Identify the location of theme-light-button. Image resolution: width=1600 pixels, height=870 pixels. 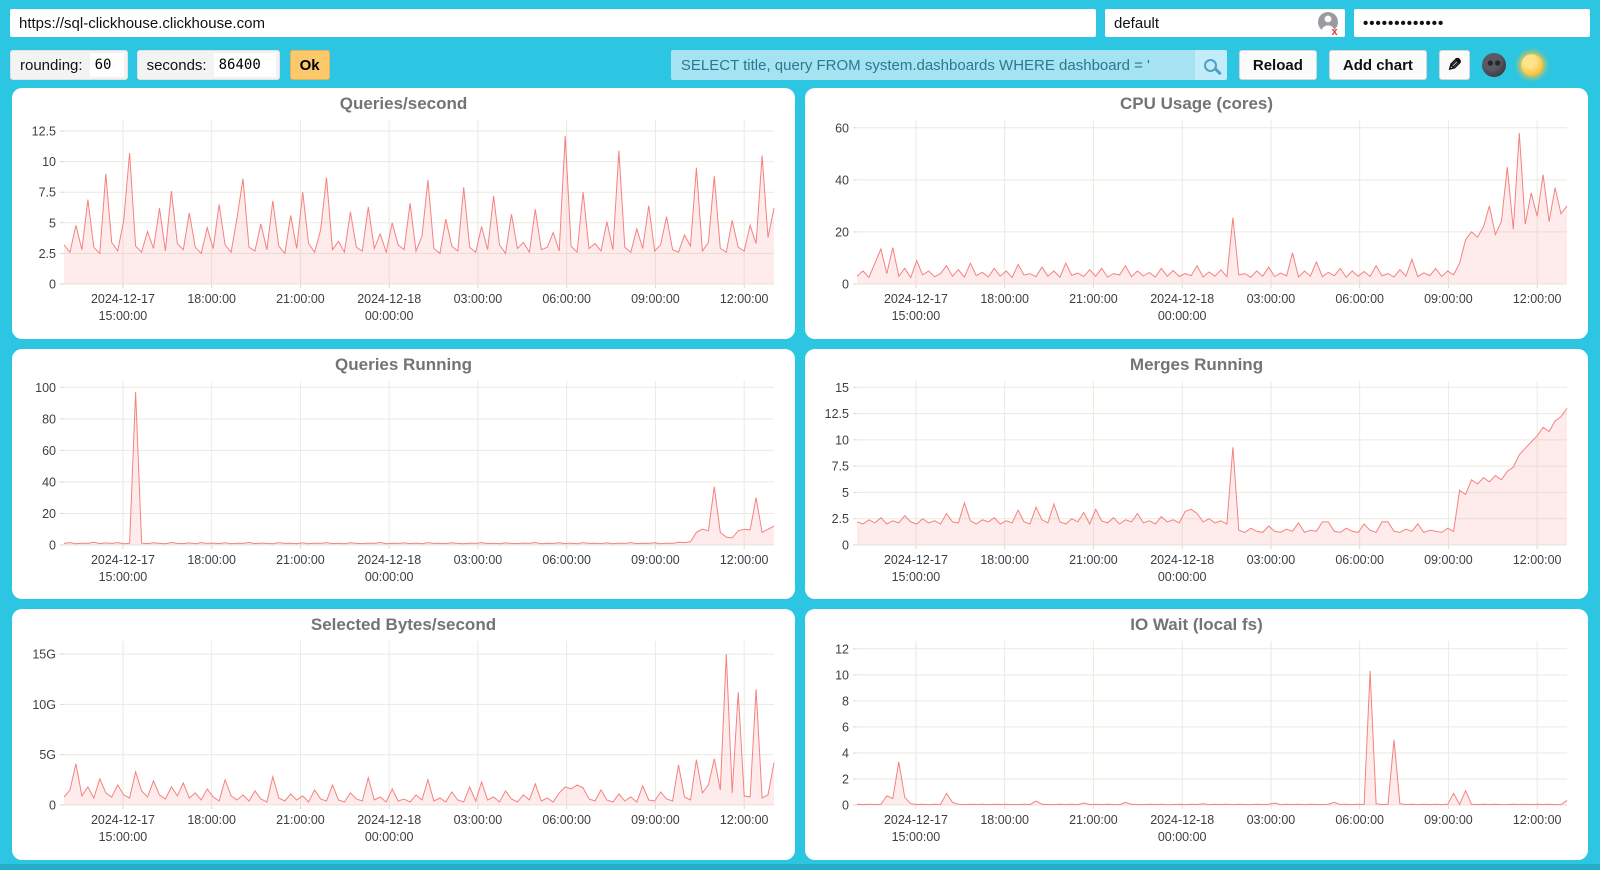
(1532, 65).